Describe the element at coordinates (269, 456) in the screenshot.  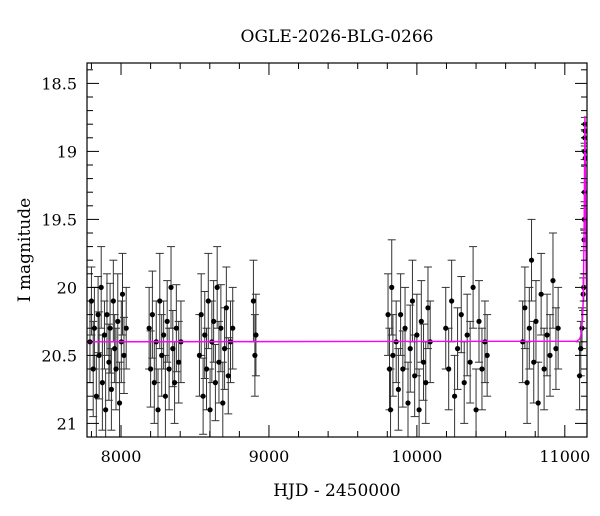
I see `x-tick-label: 9000` at that location.